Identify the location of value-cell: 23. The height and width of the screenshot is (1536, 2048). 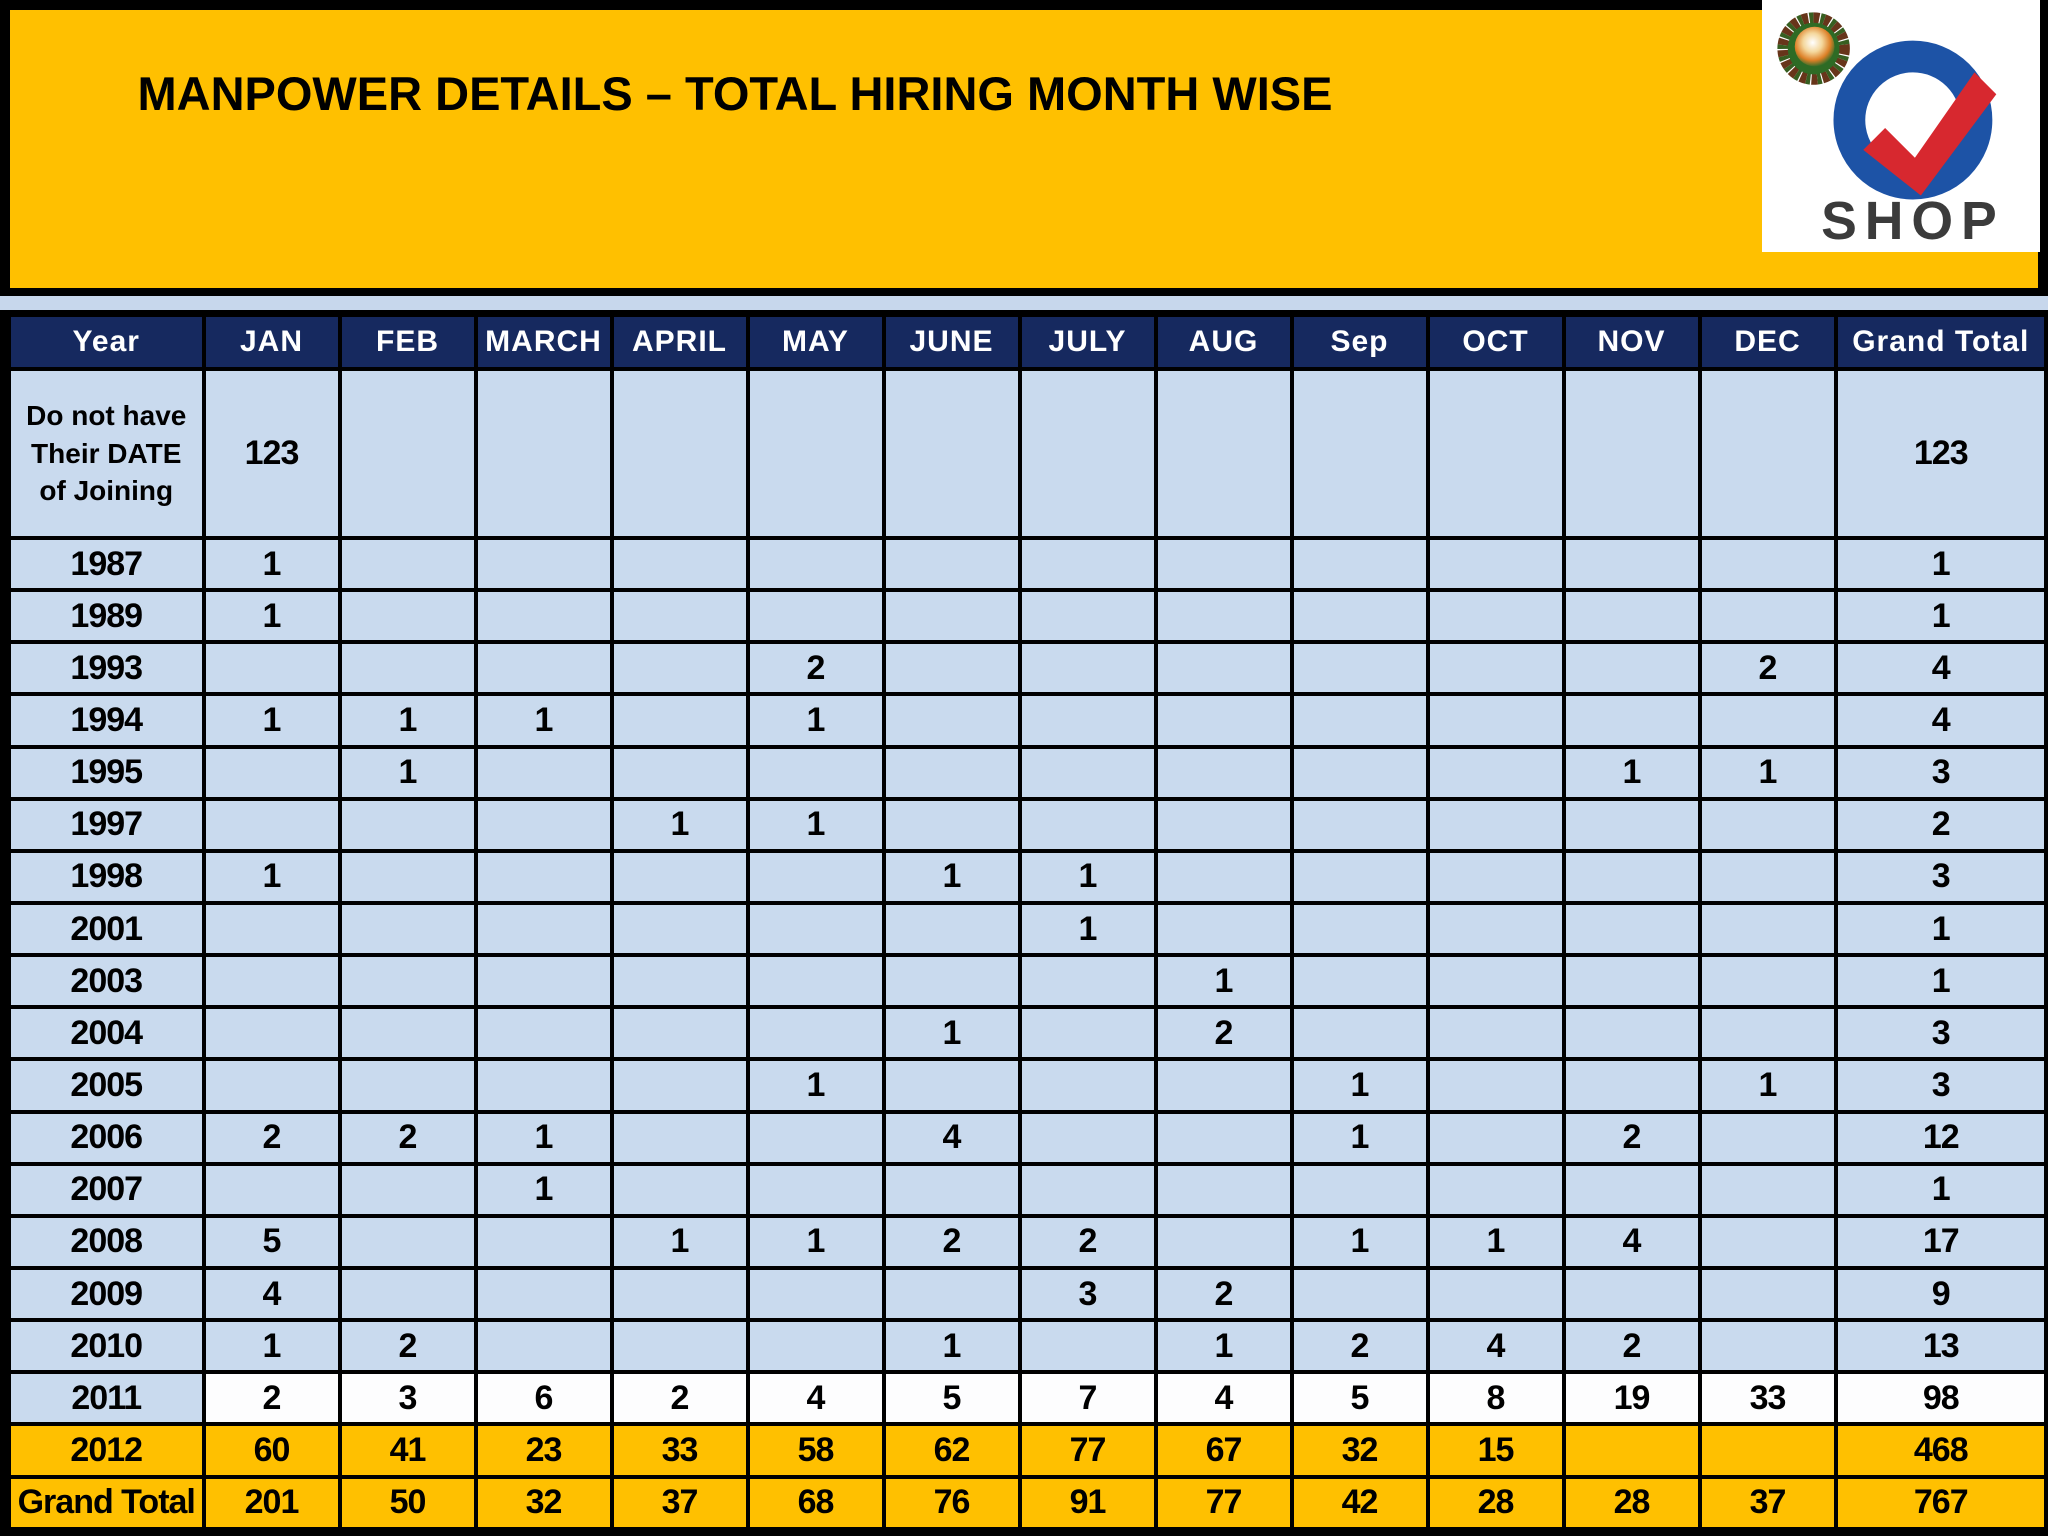
(543, 1450).